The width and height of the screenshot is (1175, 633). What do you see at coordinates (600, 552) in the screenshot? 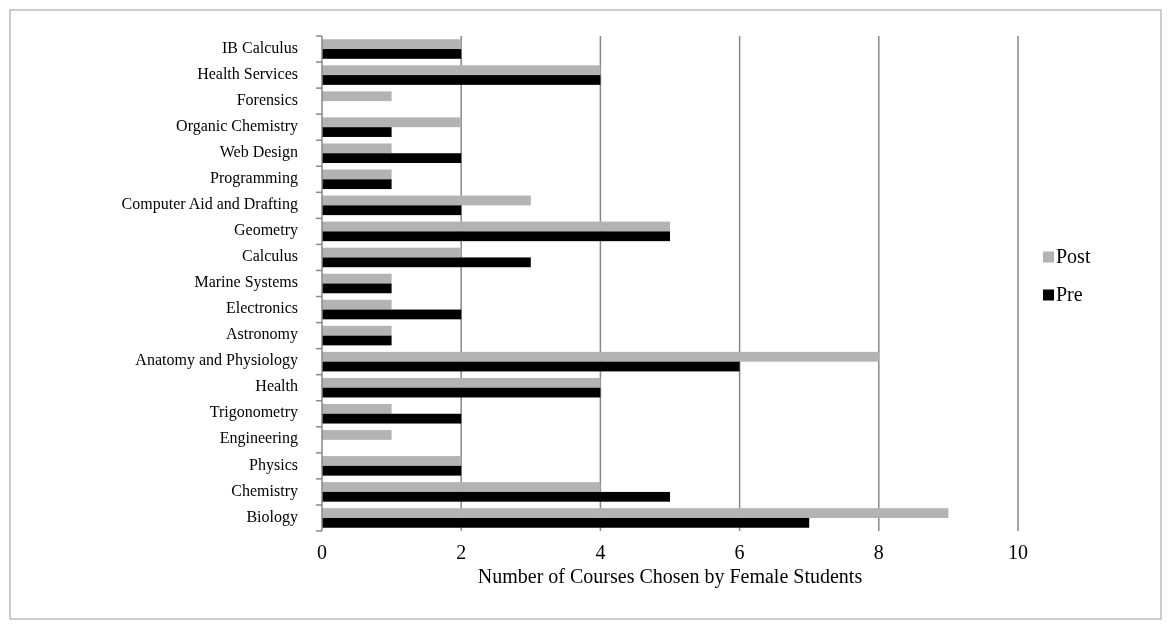
I see `x-tick-label: 4` at bounding box center [600, 552].